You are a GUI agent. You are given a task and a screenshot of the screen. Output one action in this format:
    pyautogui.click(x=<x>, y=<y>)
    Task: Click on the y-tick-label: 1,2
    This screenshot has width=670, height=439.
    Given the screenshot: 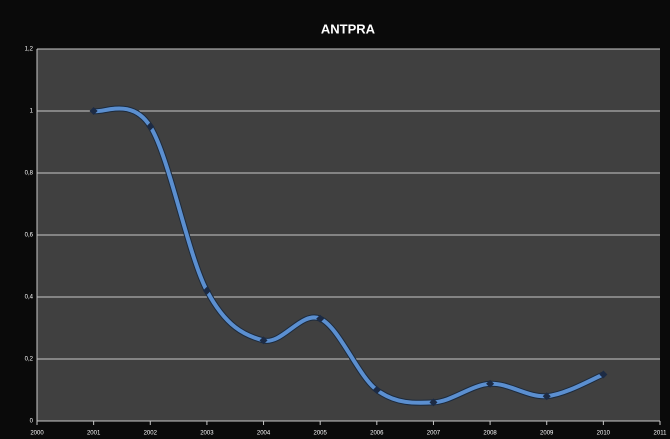 What is the action you would take?
    pyautogui.click(x=29, y=50)
    